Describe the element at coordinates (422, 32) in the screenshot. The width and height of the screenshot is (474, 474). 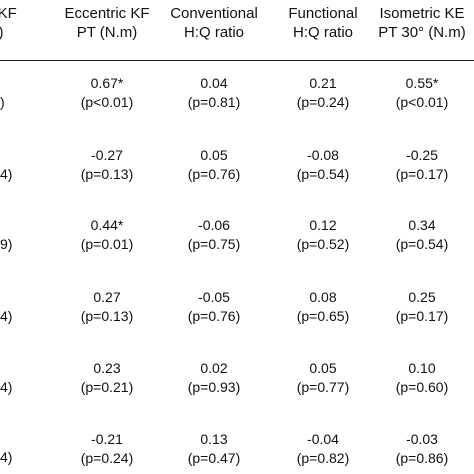
I see `header-line2: PT 30° (N.m)` at that location.